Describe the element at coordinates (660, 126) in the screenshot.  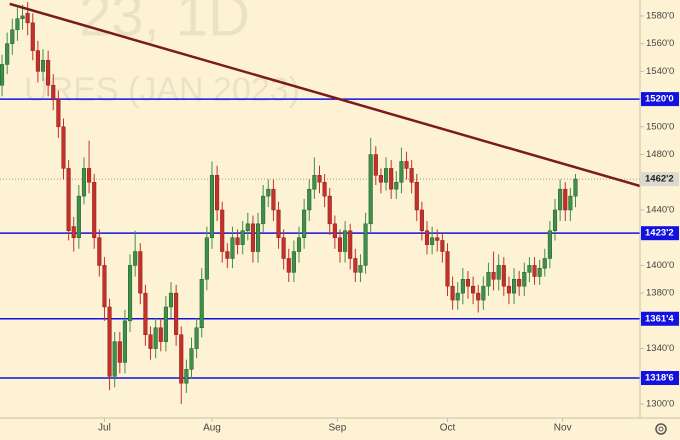
I see `y-tick-label: 1500'0` at that location.